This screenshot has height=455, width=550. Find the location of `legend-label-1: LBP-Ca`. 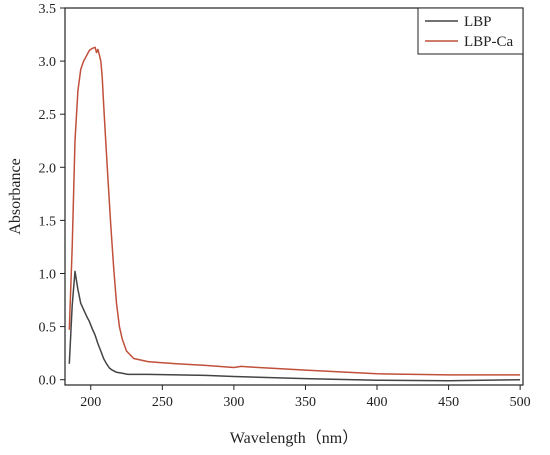

legend-label-1: LBP-Ca is located at coordinates (489, 42).